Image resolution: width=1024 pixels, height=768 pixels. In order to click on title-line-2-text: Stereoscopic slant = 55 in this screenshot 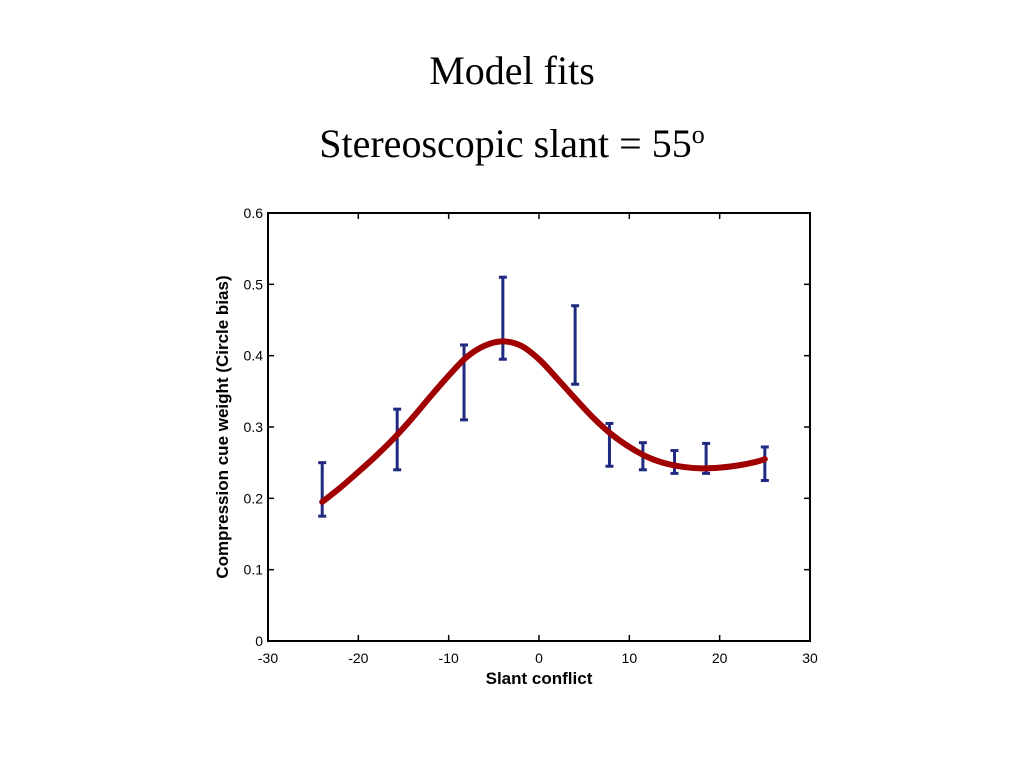, I will do `click(505, 143)`.